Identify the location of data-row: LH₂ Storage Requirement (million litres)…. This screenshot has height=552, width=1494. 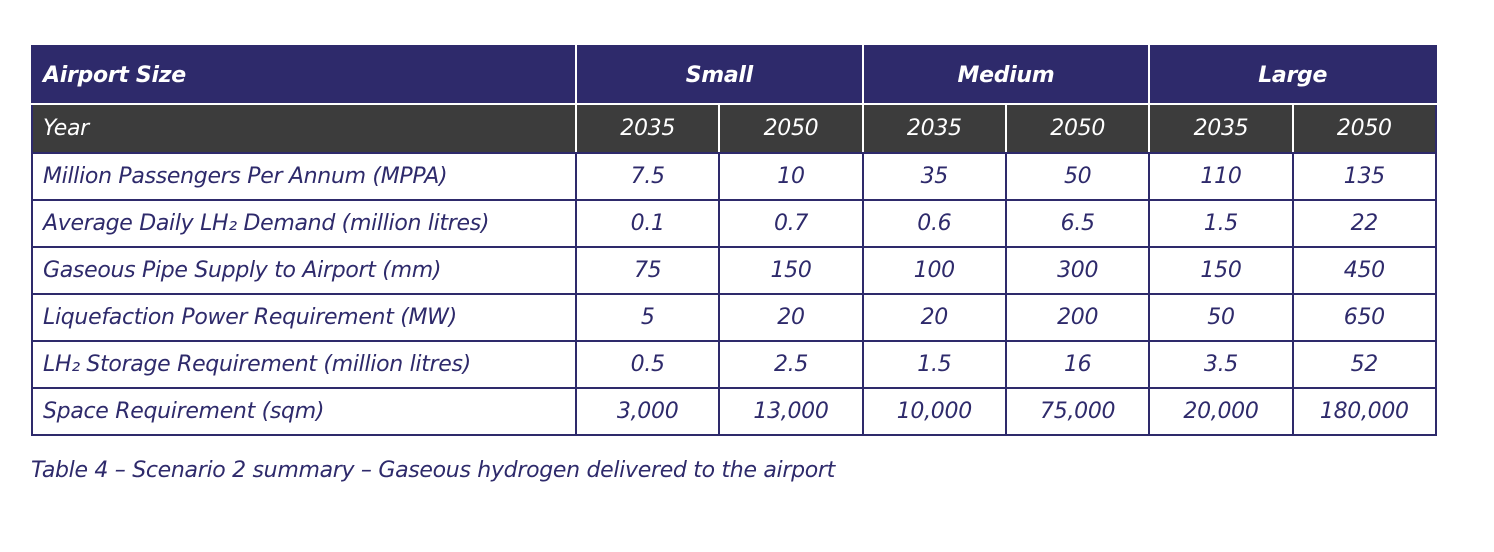
(734, 364).